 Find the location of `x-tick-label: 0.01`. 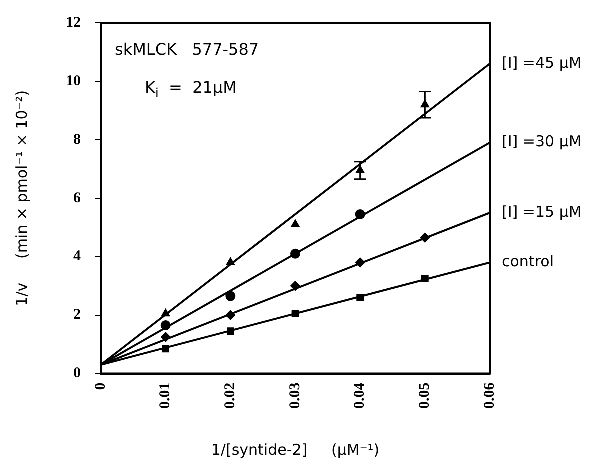

x-tick-label: 0.01 is located at coordinates (166, 395).